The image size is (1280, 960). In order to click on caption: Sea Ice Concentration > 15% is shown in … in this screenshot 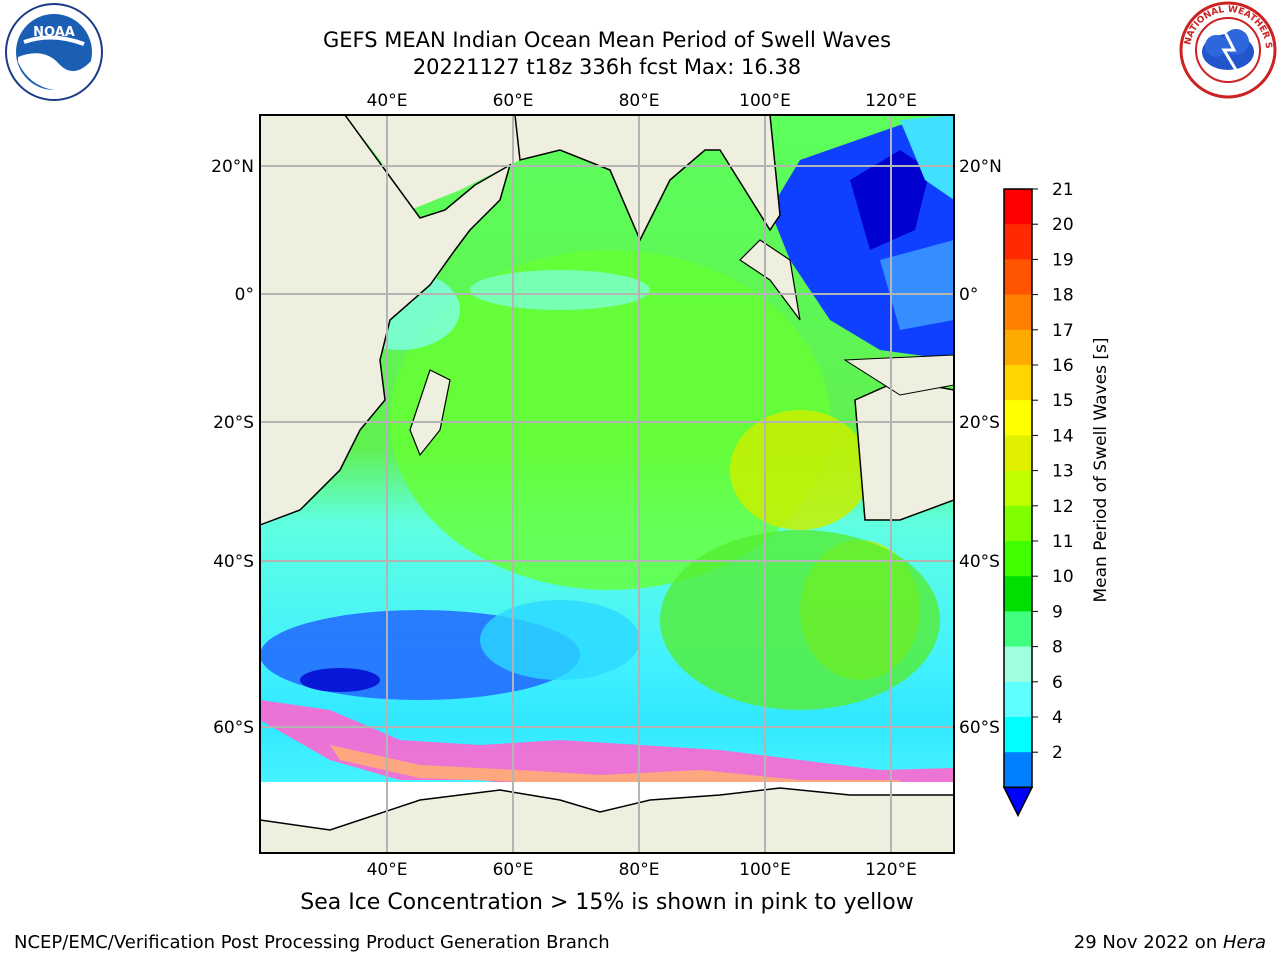, I will do `click(607, 902)`.